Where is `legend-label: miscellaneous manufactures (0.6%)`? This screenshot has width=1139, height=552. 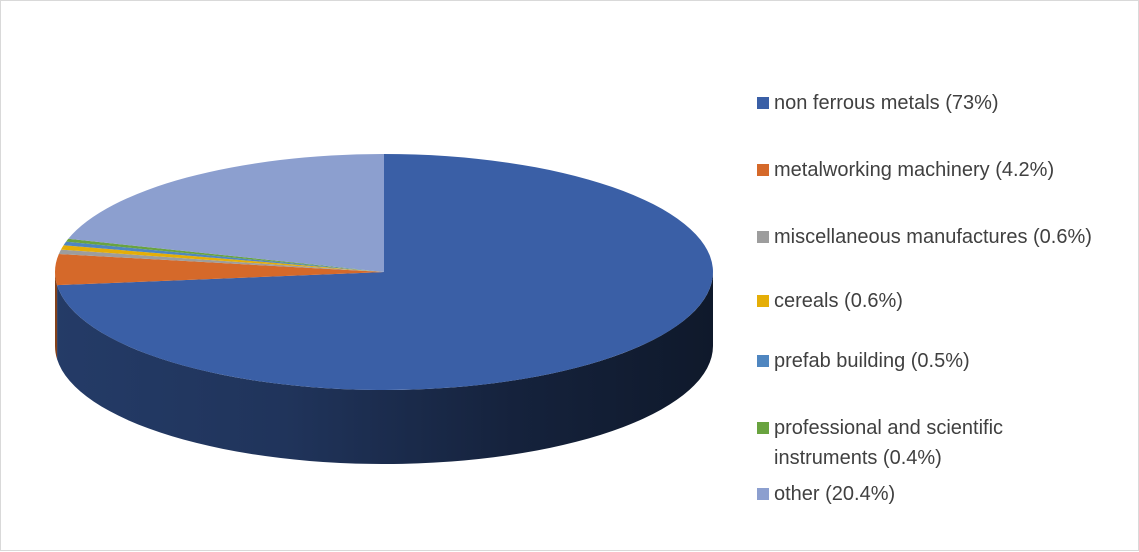
legend-label: miscellaneous manufactures (0.6%) is located at coordinates (933, 237).